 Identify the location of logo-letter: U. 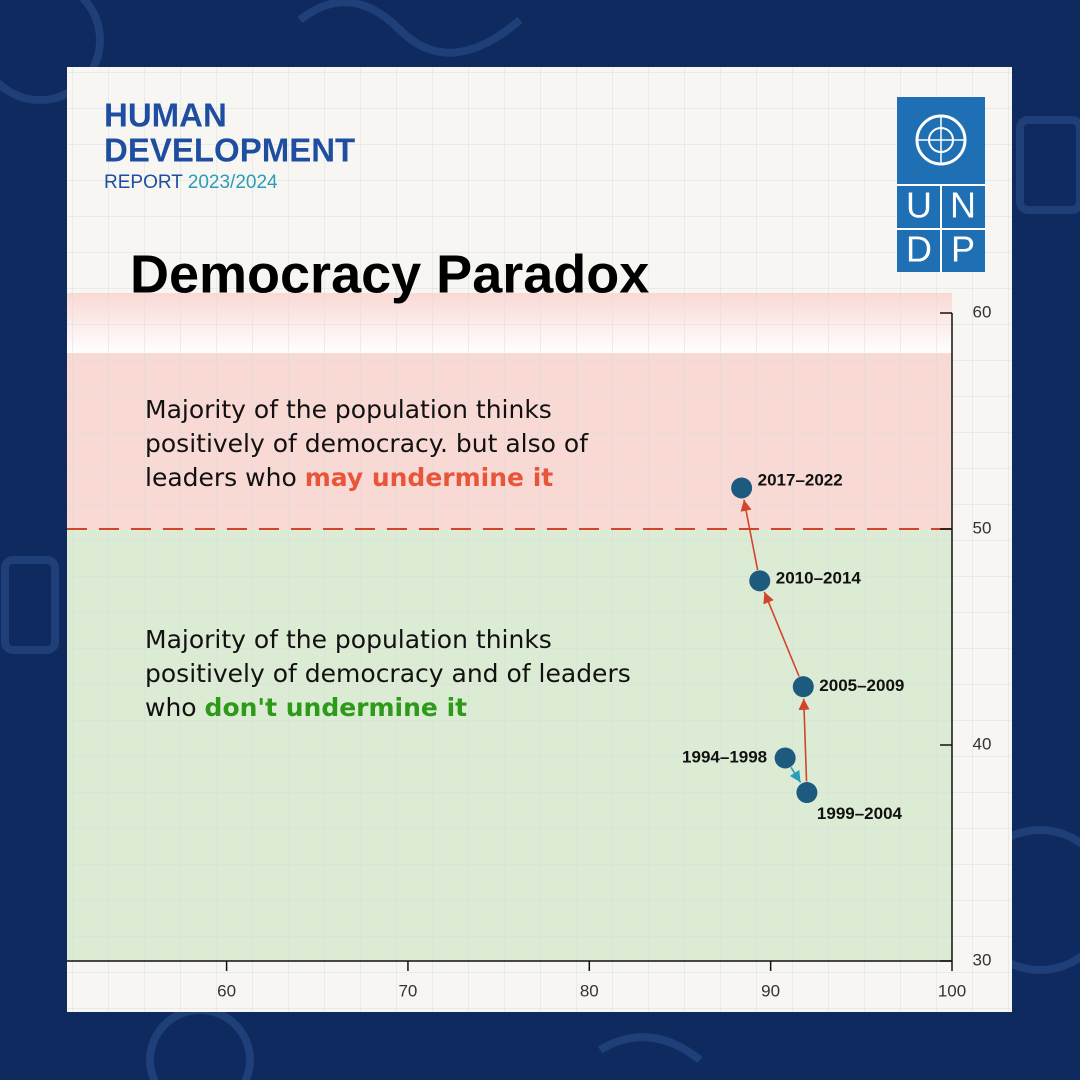
(919, 205).